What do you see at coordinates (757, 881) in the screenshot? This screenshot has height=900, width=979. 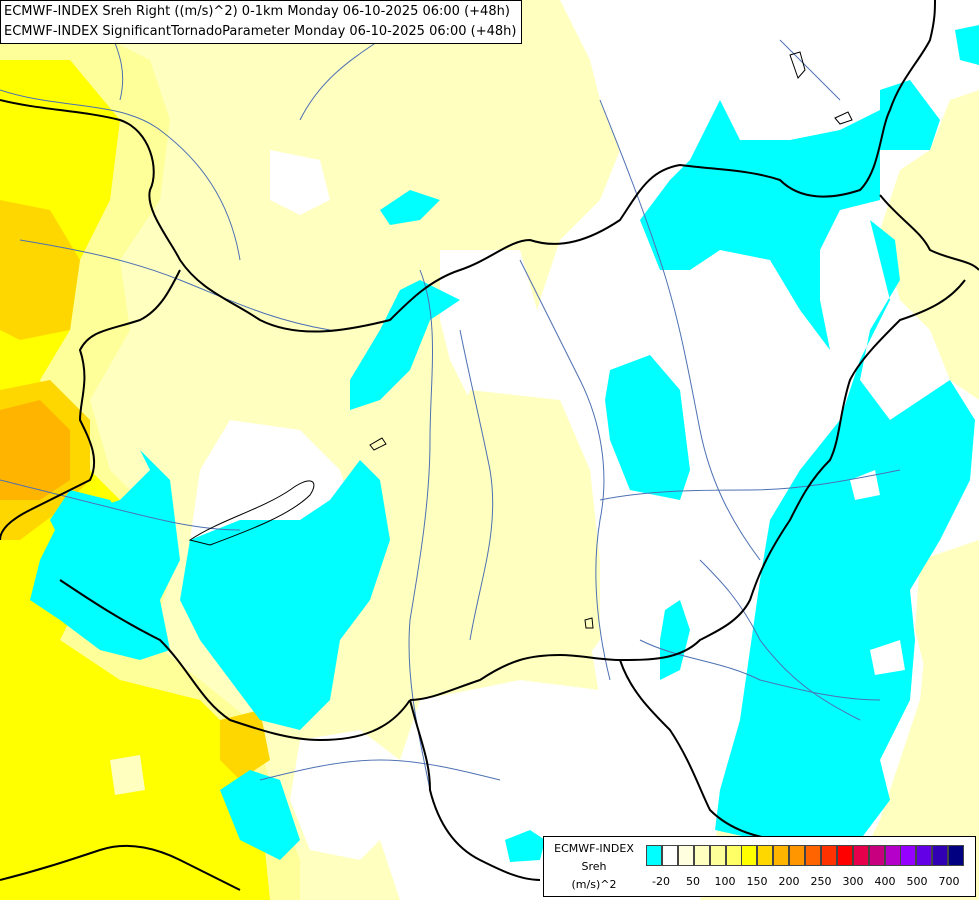 I see `legend-tick-label: 150` at bounding box center [757, 881].